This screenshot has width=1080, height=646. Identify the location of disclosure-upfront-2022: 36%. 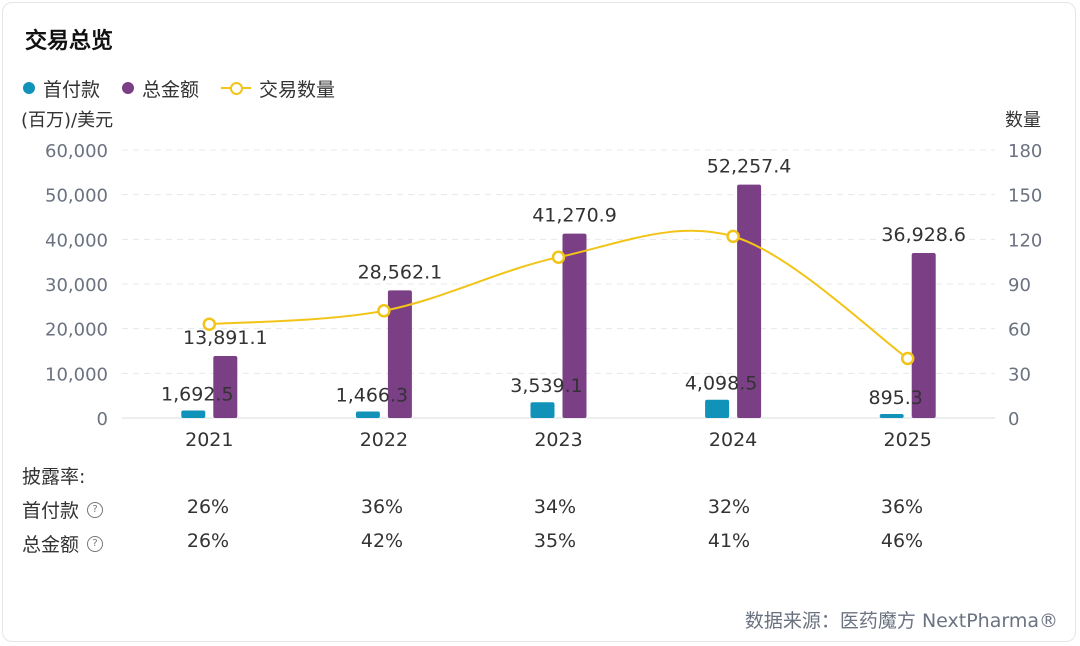
(382, 507).